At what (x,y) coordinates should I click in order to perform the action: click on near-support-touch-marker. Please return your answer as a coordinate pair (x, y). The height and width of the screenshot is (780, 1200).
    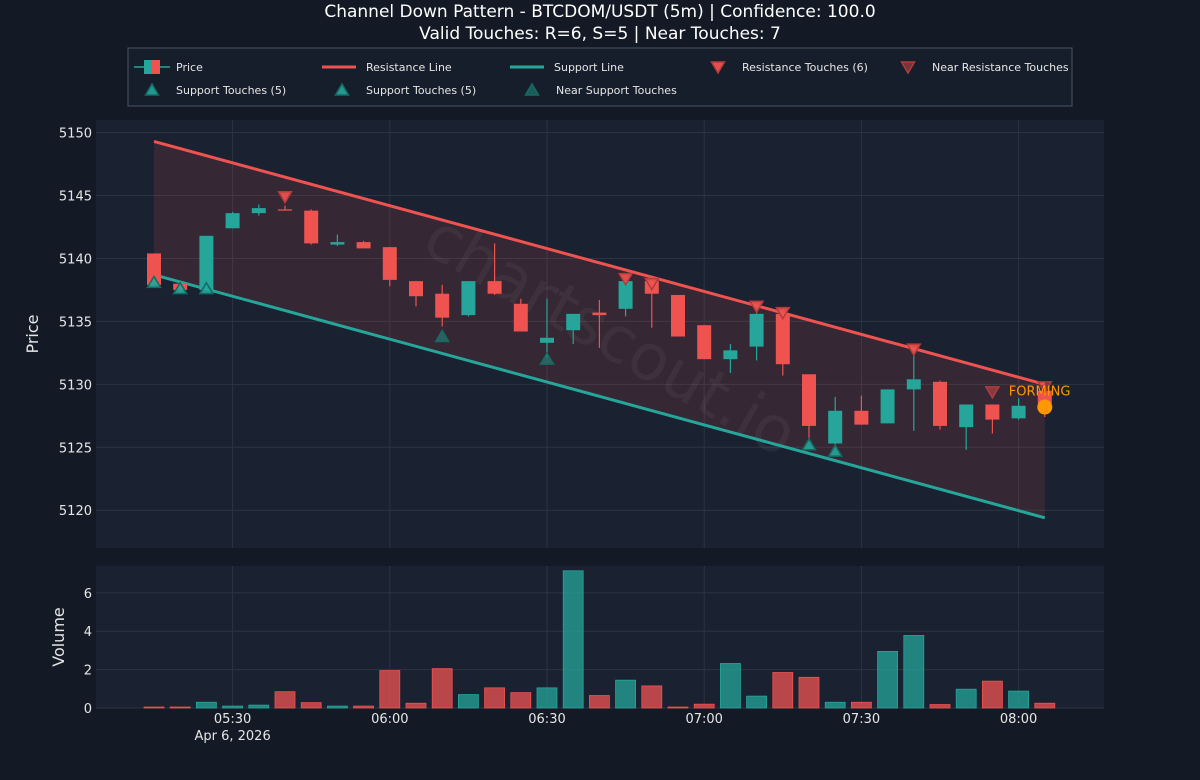
    Looking at the image, I should click on (442, 336).